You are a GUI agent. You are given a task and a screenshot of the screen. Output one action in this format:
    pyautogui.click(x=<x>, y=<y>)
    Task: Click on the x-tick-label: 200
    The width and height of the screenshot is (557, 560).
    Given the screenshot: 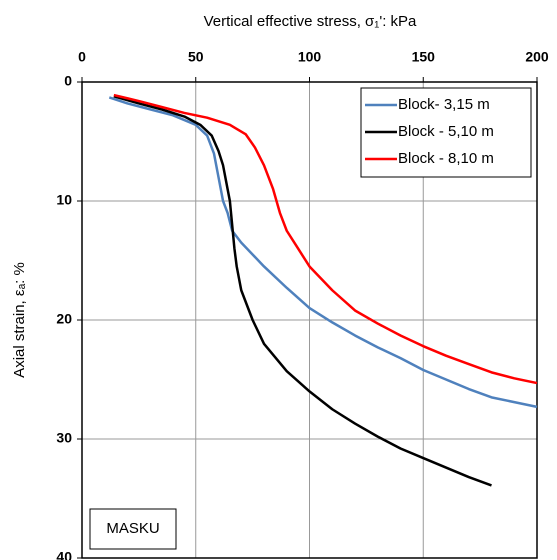 What is the action you would take?
    pyautogui.click(x=537, y=57)
    